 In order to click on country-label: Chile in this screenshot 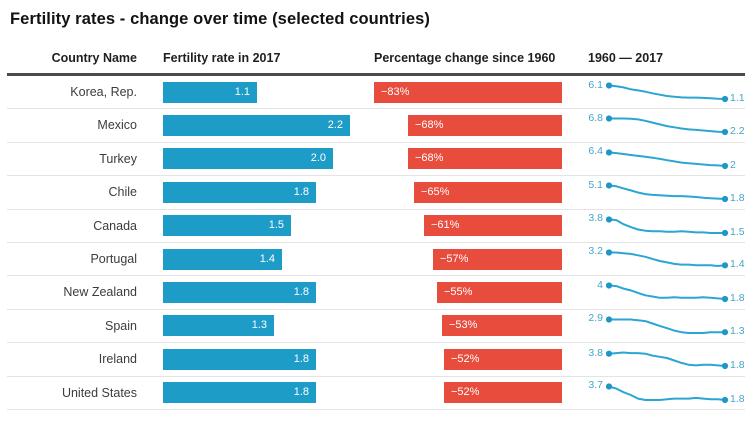, I will do `click(123, 192)`.